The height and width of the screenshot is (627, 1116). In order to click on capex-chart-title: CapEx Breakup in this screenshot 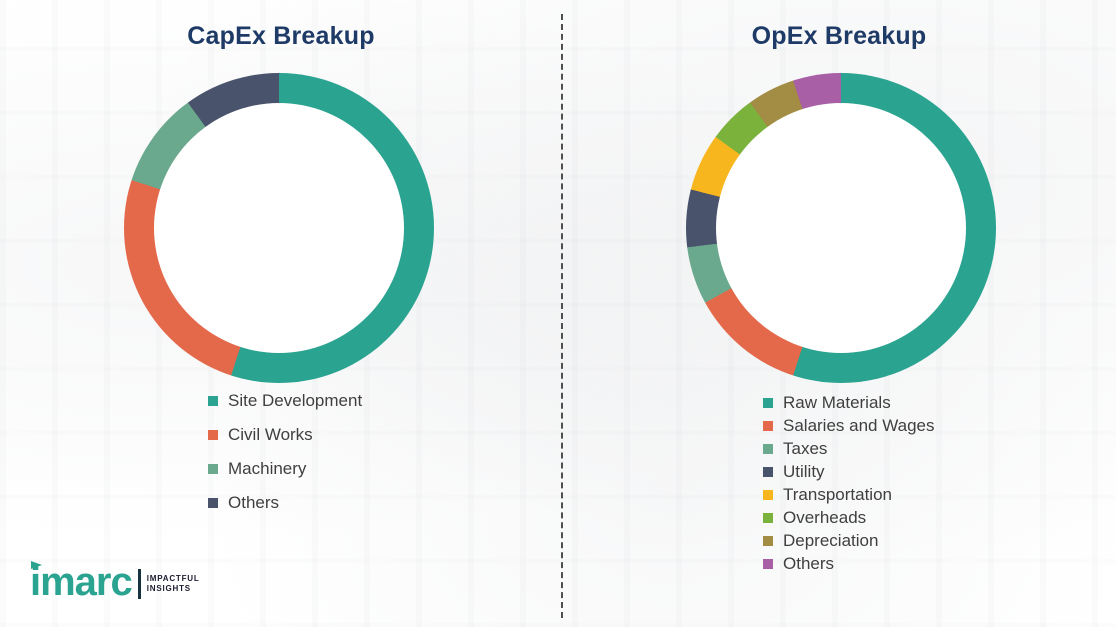, I will do `click(281, 36)`.